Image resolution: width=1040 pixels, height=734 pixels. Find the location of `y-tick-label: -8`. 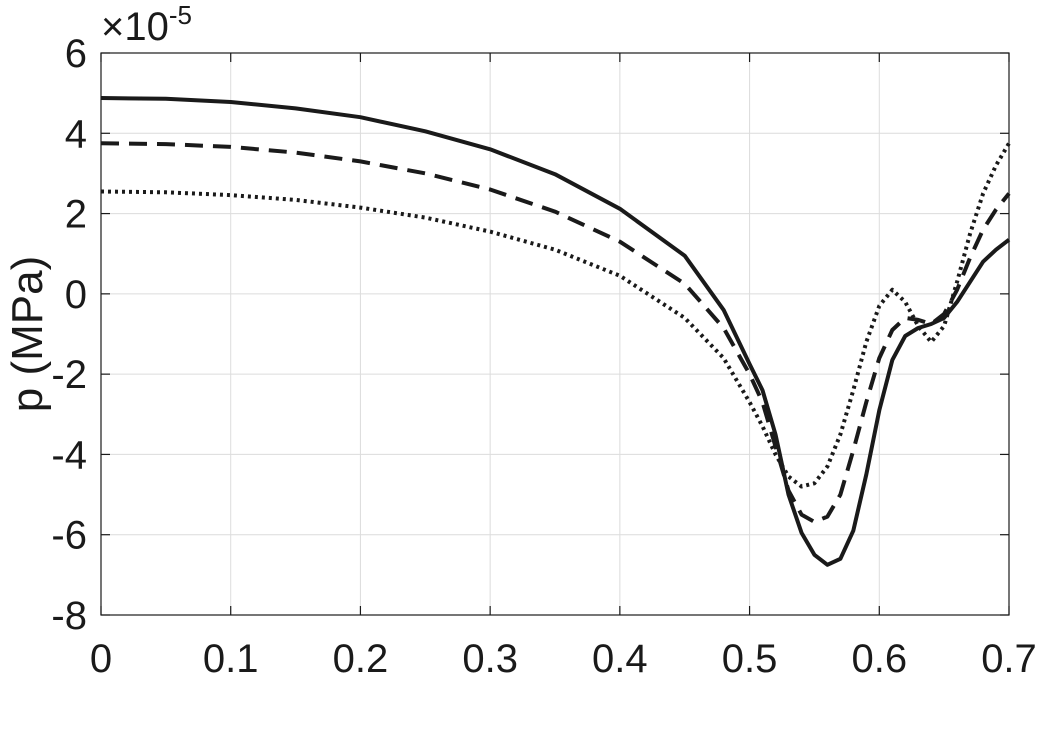

y-tick-label: -8 is located at coordinates (69, 616).